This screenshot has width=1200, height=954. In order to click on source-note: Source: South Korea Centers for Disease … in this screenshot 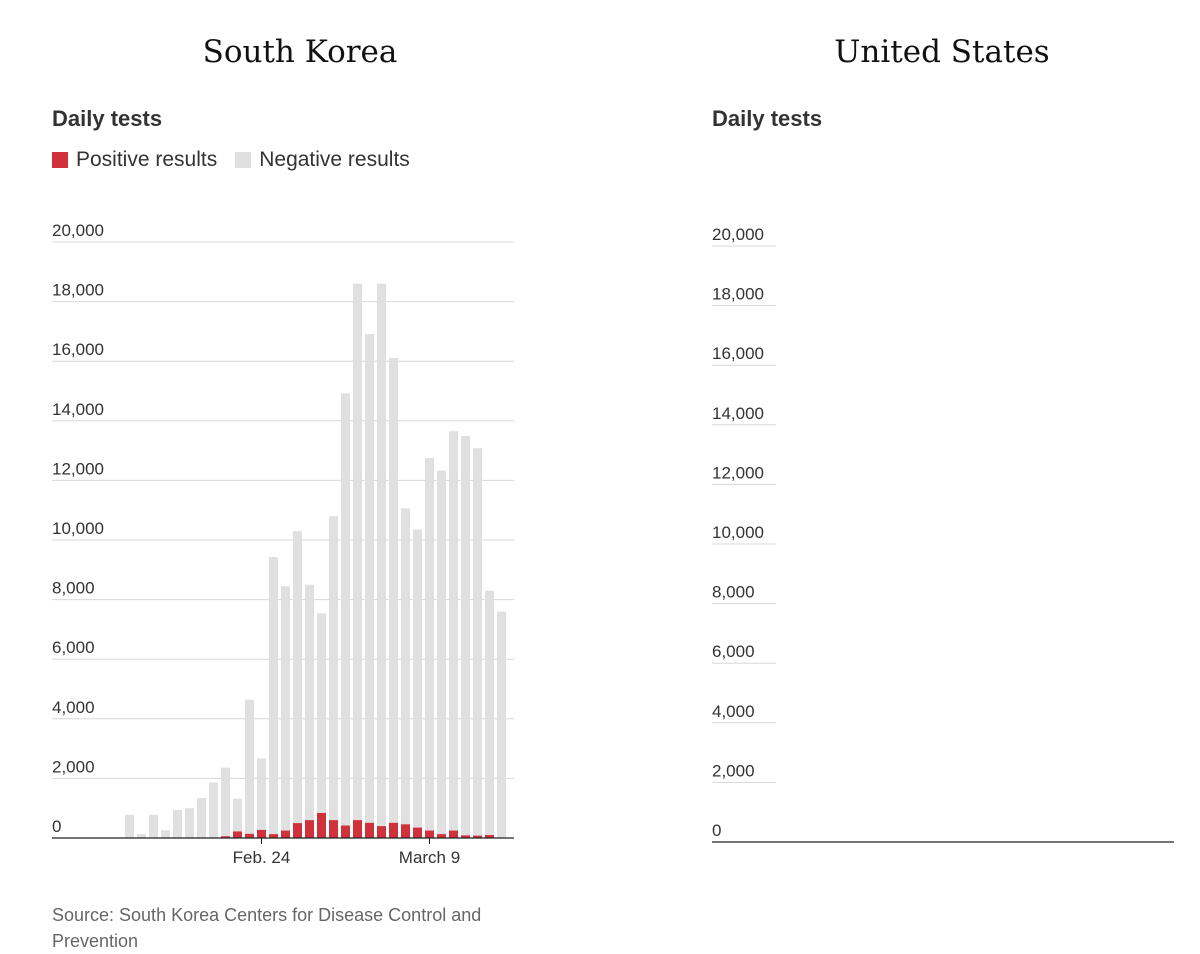, I will do `click(267, 928)`.